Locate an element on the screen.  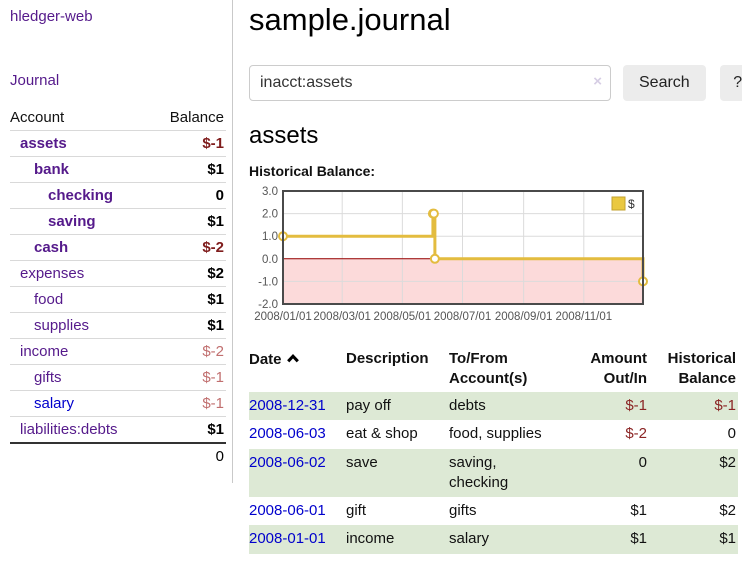
account-row-saving: saving $1 is located at coordinates (118, 221).